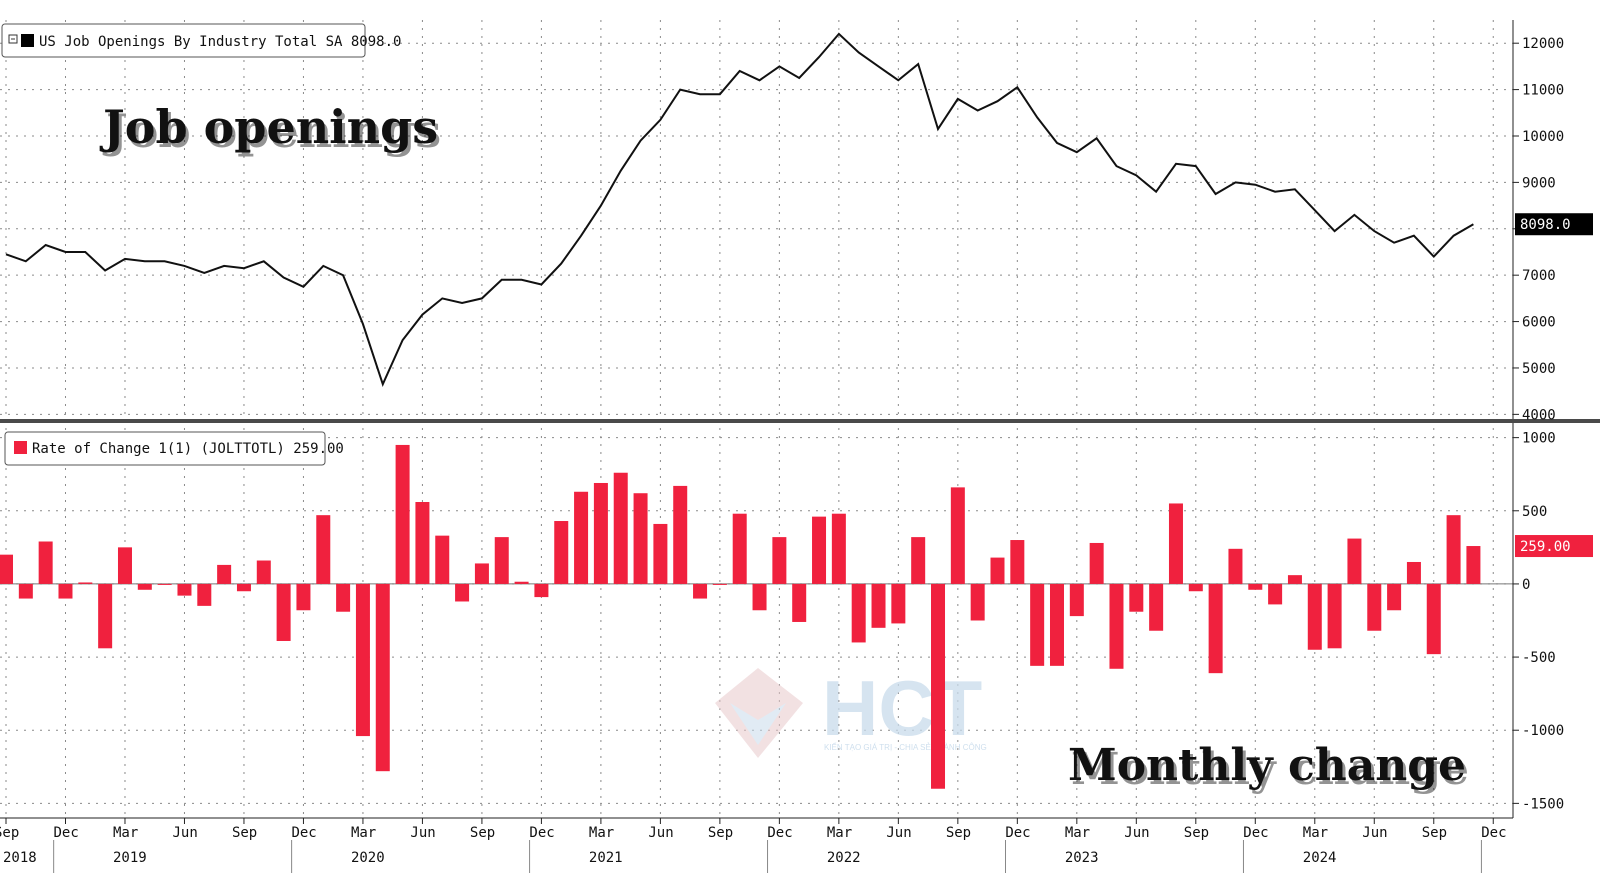  Describe the element at coordinates (844, 858) in the screenshot. I see `x-year-label: 2022` at that location.